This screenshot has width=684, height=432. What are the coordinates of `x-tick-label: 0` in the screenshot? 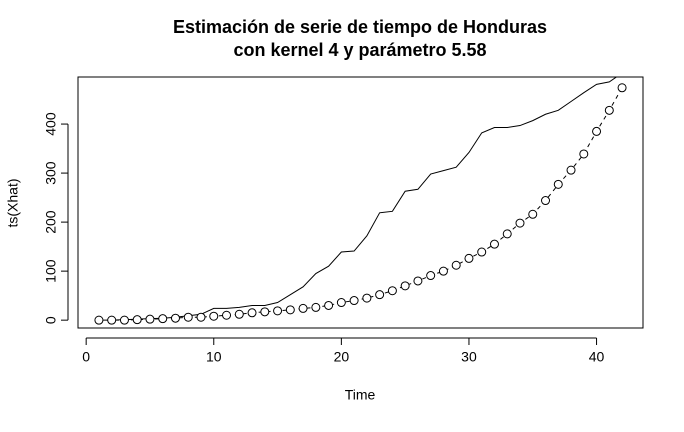 It's located at (86, 357).